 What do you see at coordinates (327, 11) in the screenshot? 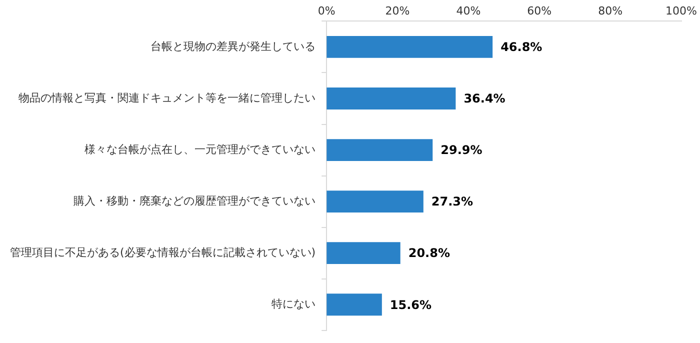
I see `x-tick-label: 0%` at bounding box center [327, 11].